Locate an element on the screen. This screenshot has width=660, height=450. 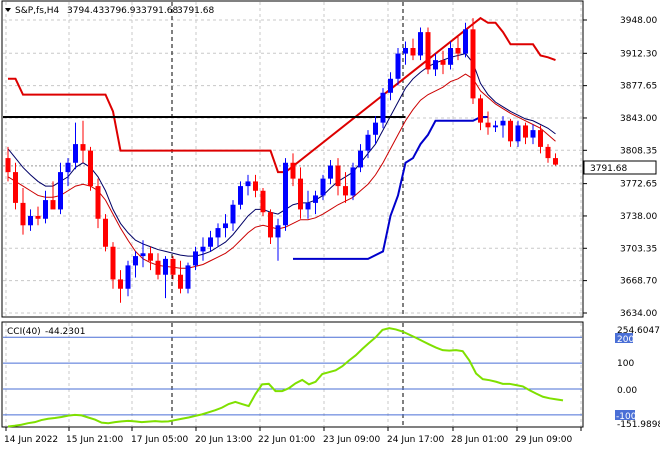
price-tick-label: 3877.65 is located at coordinates (638, 87).